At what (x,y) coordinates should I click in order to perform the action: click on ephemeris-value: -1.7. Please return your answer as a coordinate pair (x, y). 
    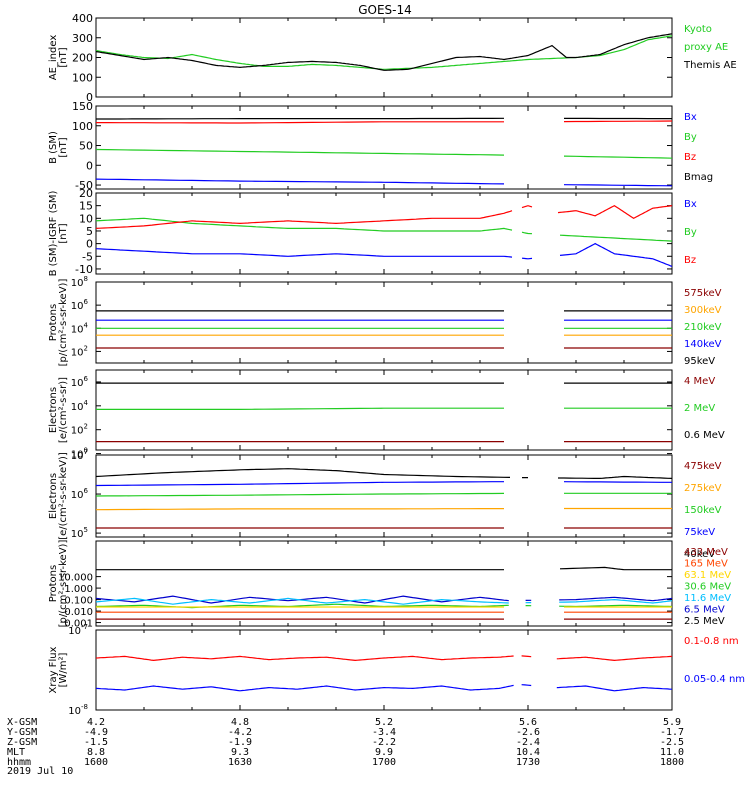
    Looking at the image, I should click on (672, 732).